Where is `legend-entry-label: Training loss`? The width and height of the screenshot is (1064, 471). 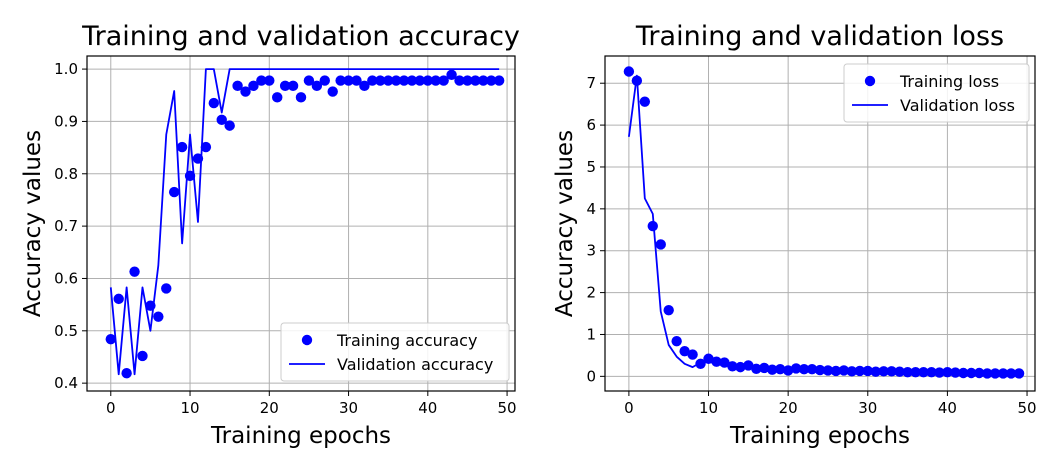
legend-entry-label: Training loss is located at coordinates (949, 81).